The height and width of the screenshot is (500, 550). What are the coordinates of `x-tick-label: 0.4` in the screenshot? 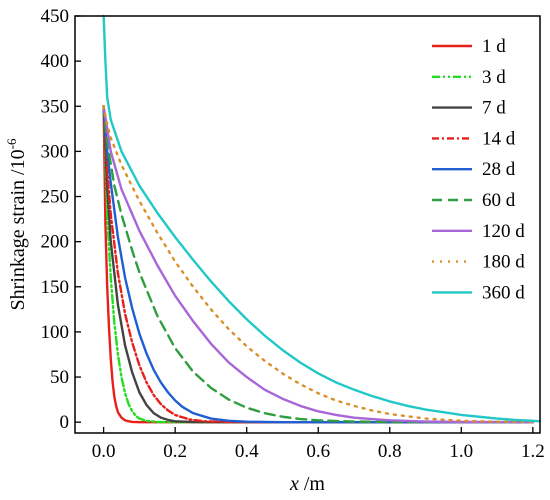 It's located at (247, 451).